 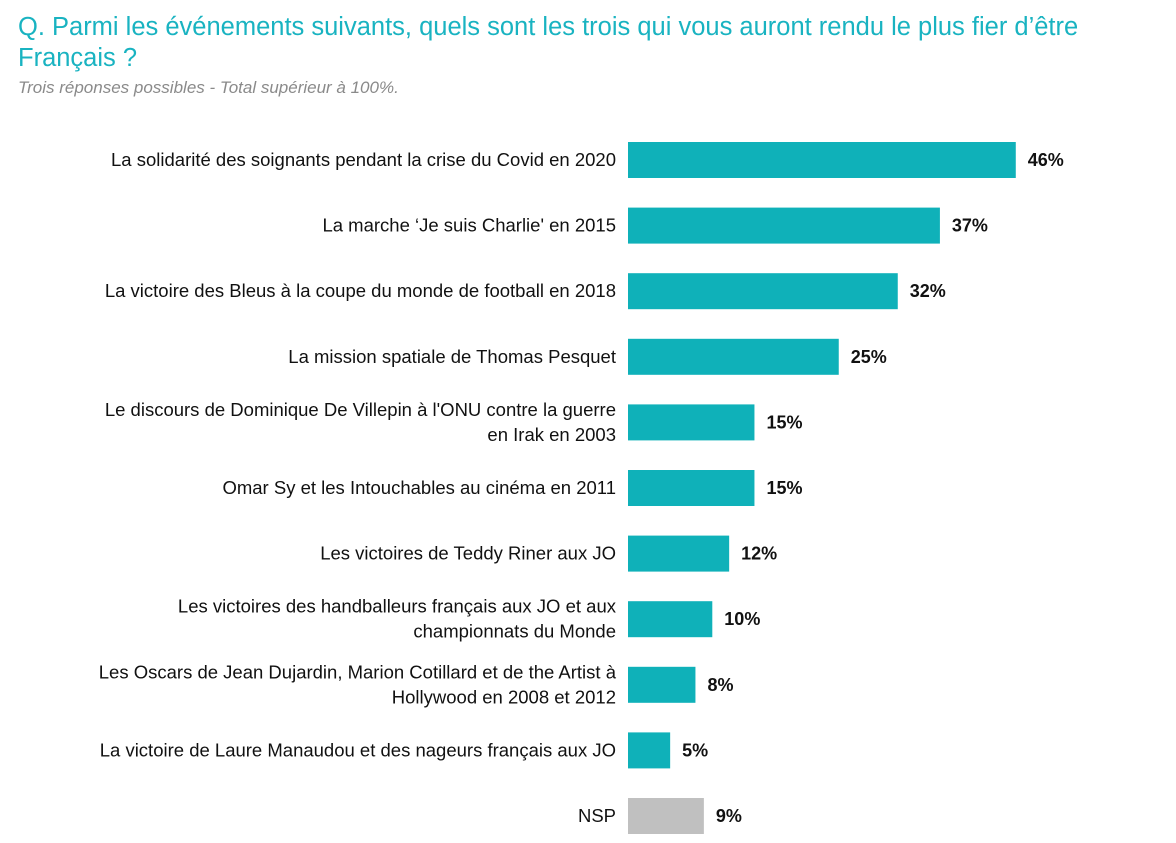 I want to click on value-label-2: 37%, so click(x=970, y=226).